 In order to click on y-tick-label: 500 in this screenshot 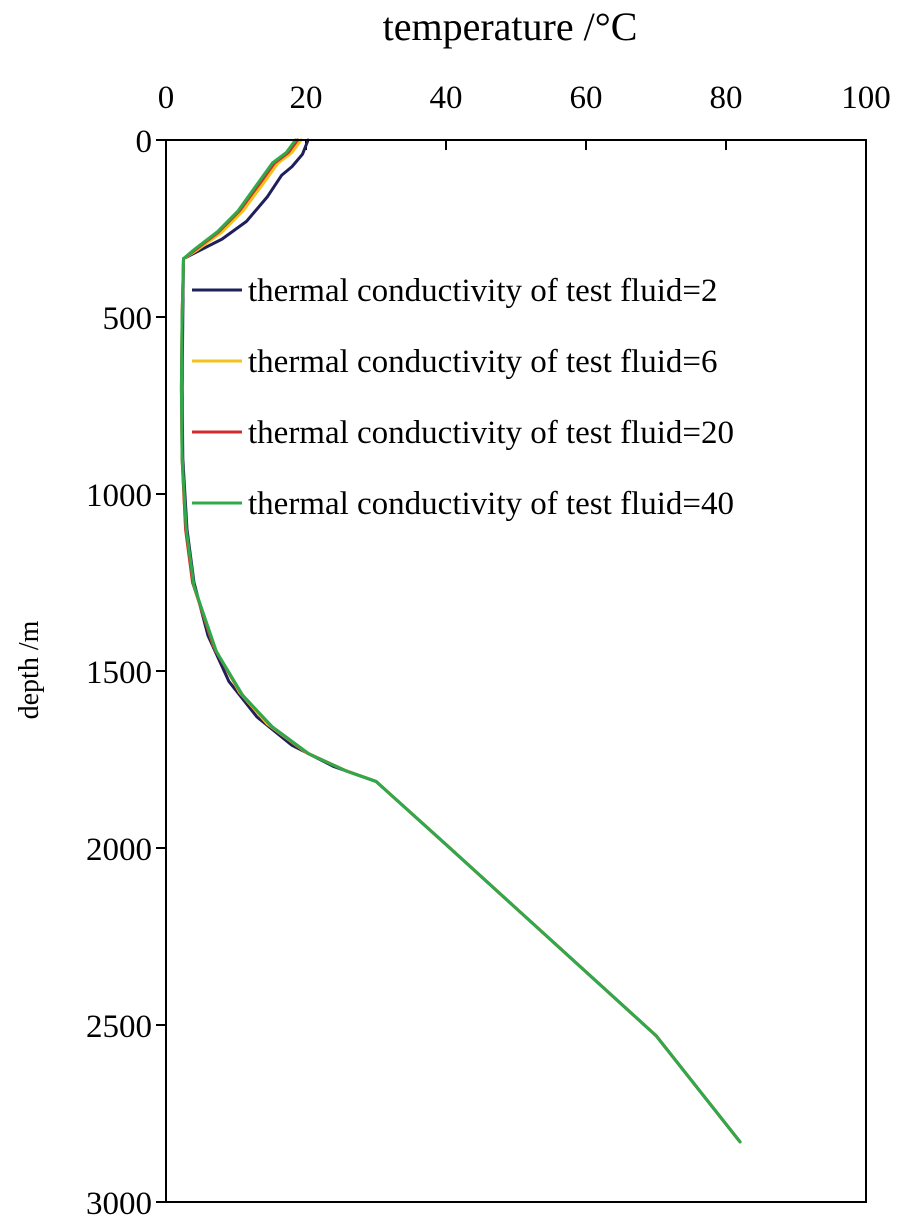, I will do `click(128, 319)`.